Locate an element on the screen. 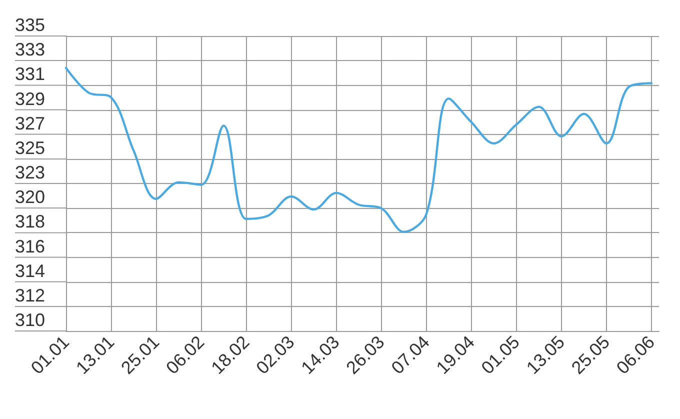 The width and height of the screenshot is (680, 419). y-tick-label: 318 is located at coordinates (30, 222).